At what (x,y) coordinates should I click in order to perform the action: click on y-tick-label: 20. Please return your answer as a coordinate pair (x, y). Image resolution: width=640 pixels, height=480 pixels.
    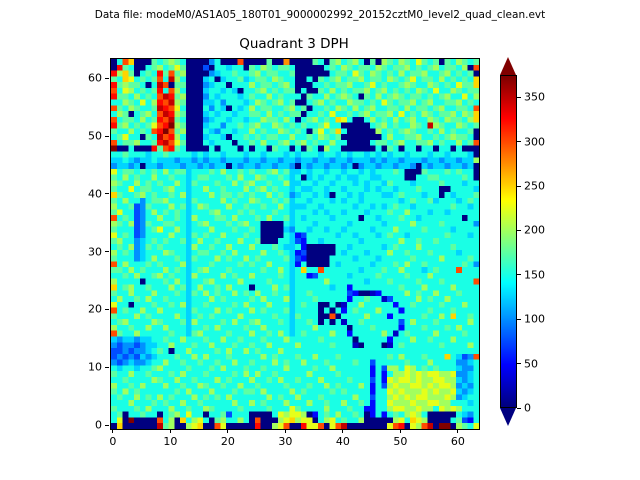
    Looking at the image, I should click on (95, 309).